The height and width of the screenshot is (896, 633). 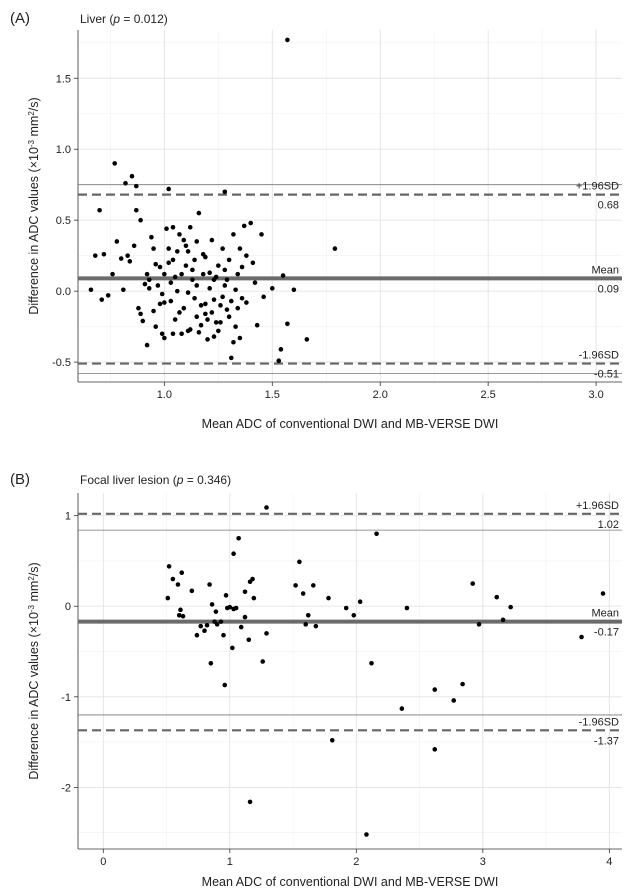 What do you see at coordinates (34, 104) in the screenshot?
I see `panel-a-y-axis-label-suffix: /s)` at bounding box center [34, 104].